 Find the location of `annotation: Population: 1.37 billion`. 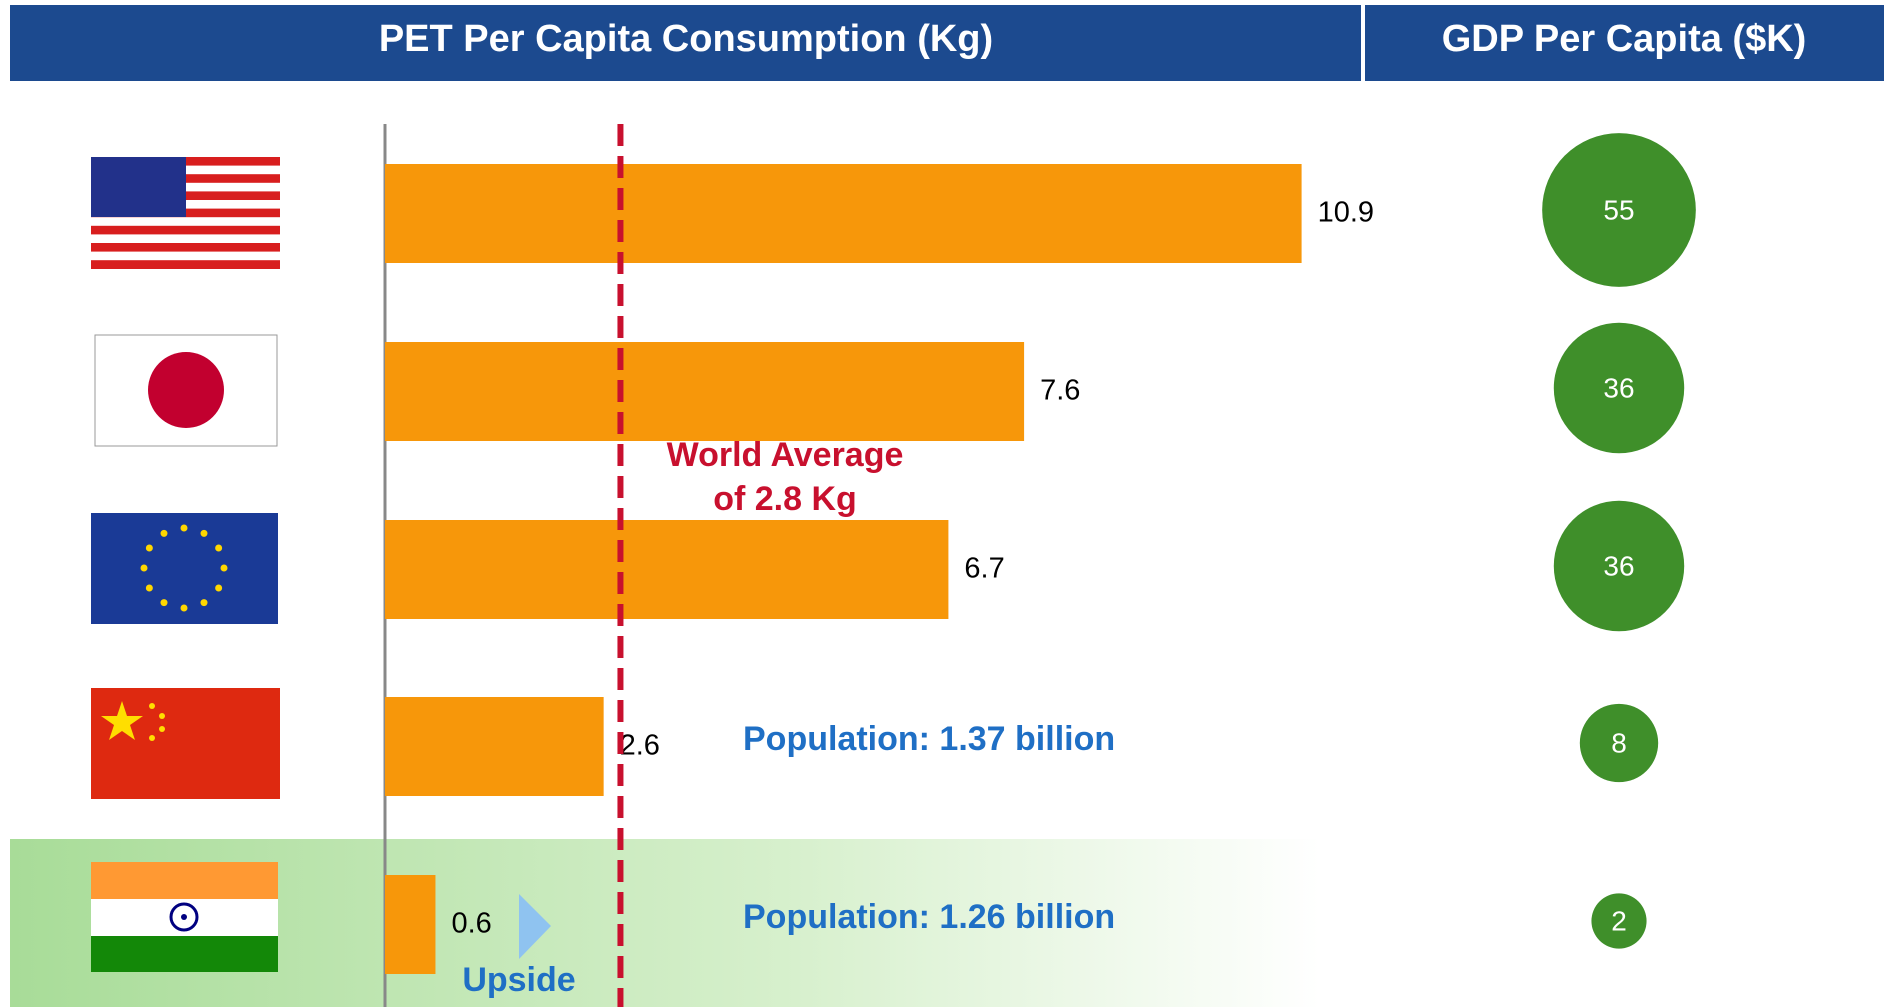

annotation: Population: 1.37 billion is located at coordinates (929, 739).